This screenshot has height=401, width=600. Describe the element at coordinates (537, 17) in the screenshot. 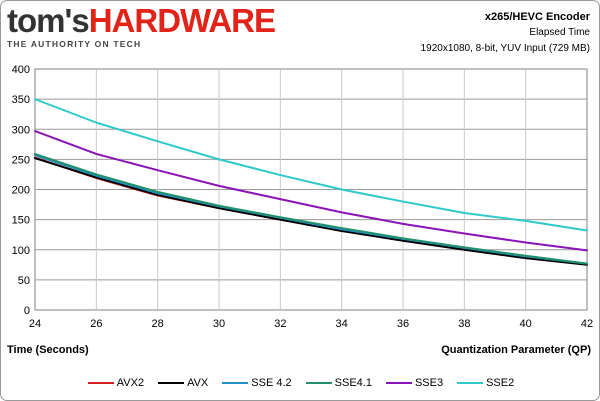

I see `chart-title: x265/HEVC Encoder` at that location.